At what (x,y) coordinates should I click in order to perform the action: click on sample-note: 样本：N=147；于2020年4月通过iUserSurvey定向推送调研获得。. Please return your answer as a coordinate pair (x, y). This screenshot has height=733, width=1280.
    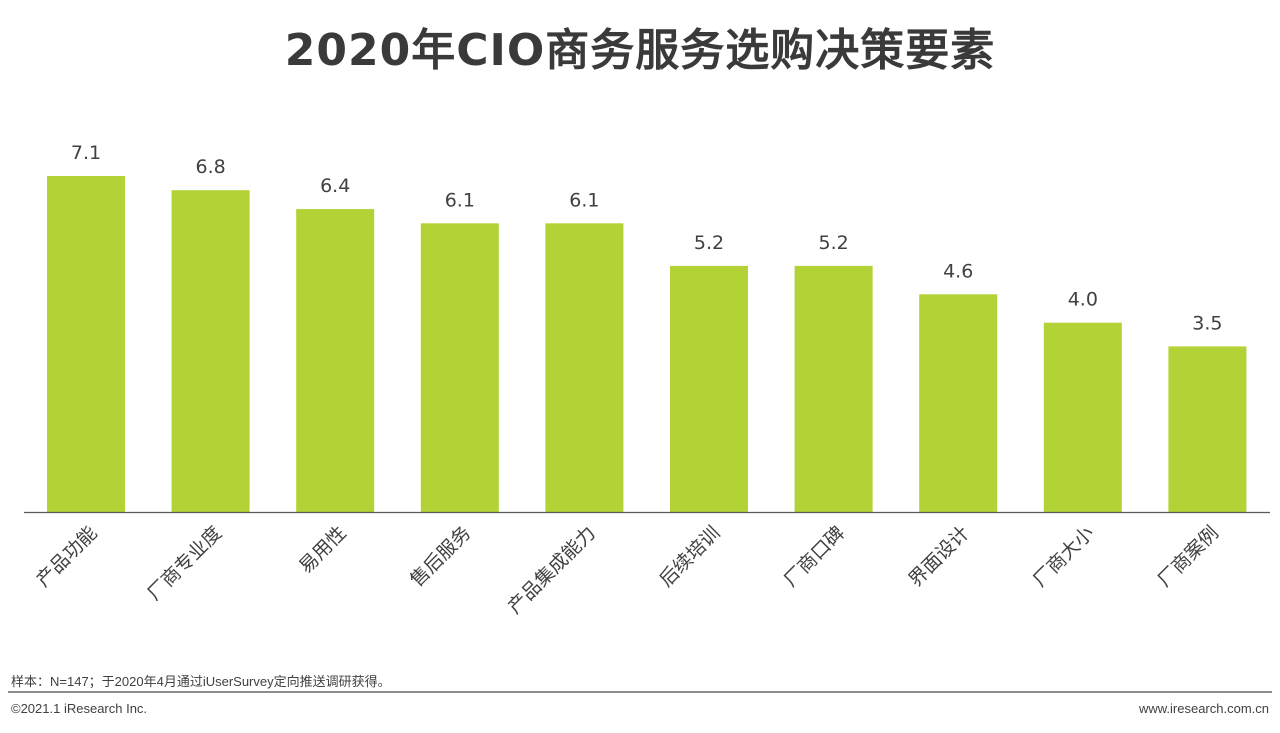
    Looking at the image, I should click on (201, 681).